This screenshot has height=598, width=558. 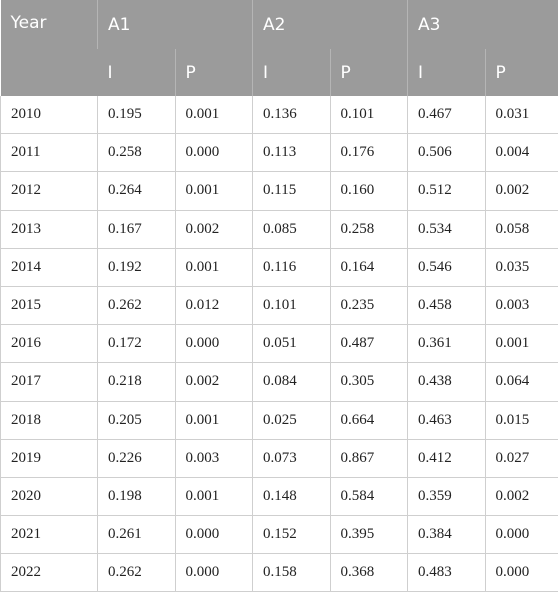 I want to click on value-cell: 0.361, so click(x=446, y=344).